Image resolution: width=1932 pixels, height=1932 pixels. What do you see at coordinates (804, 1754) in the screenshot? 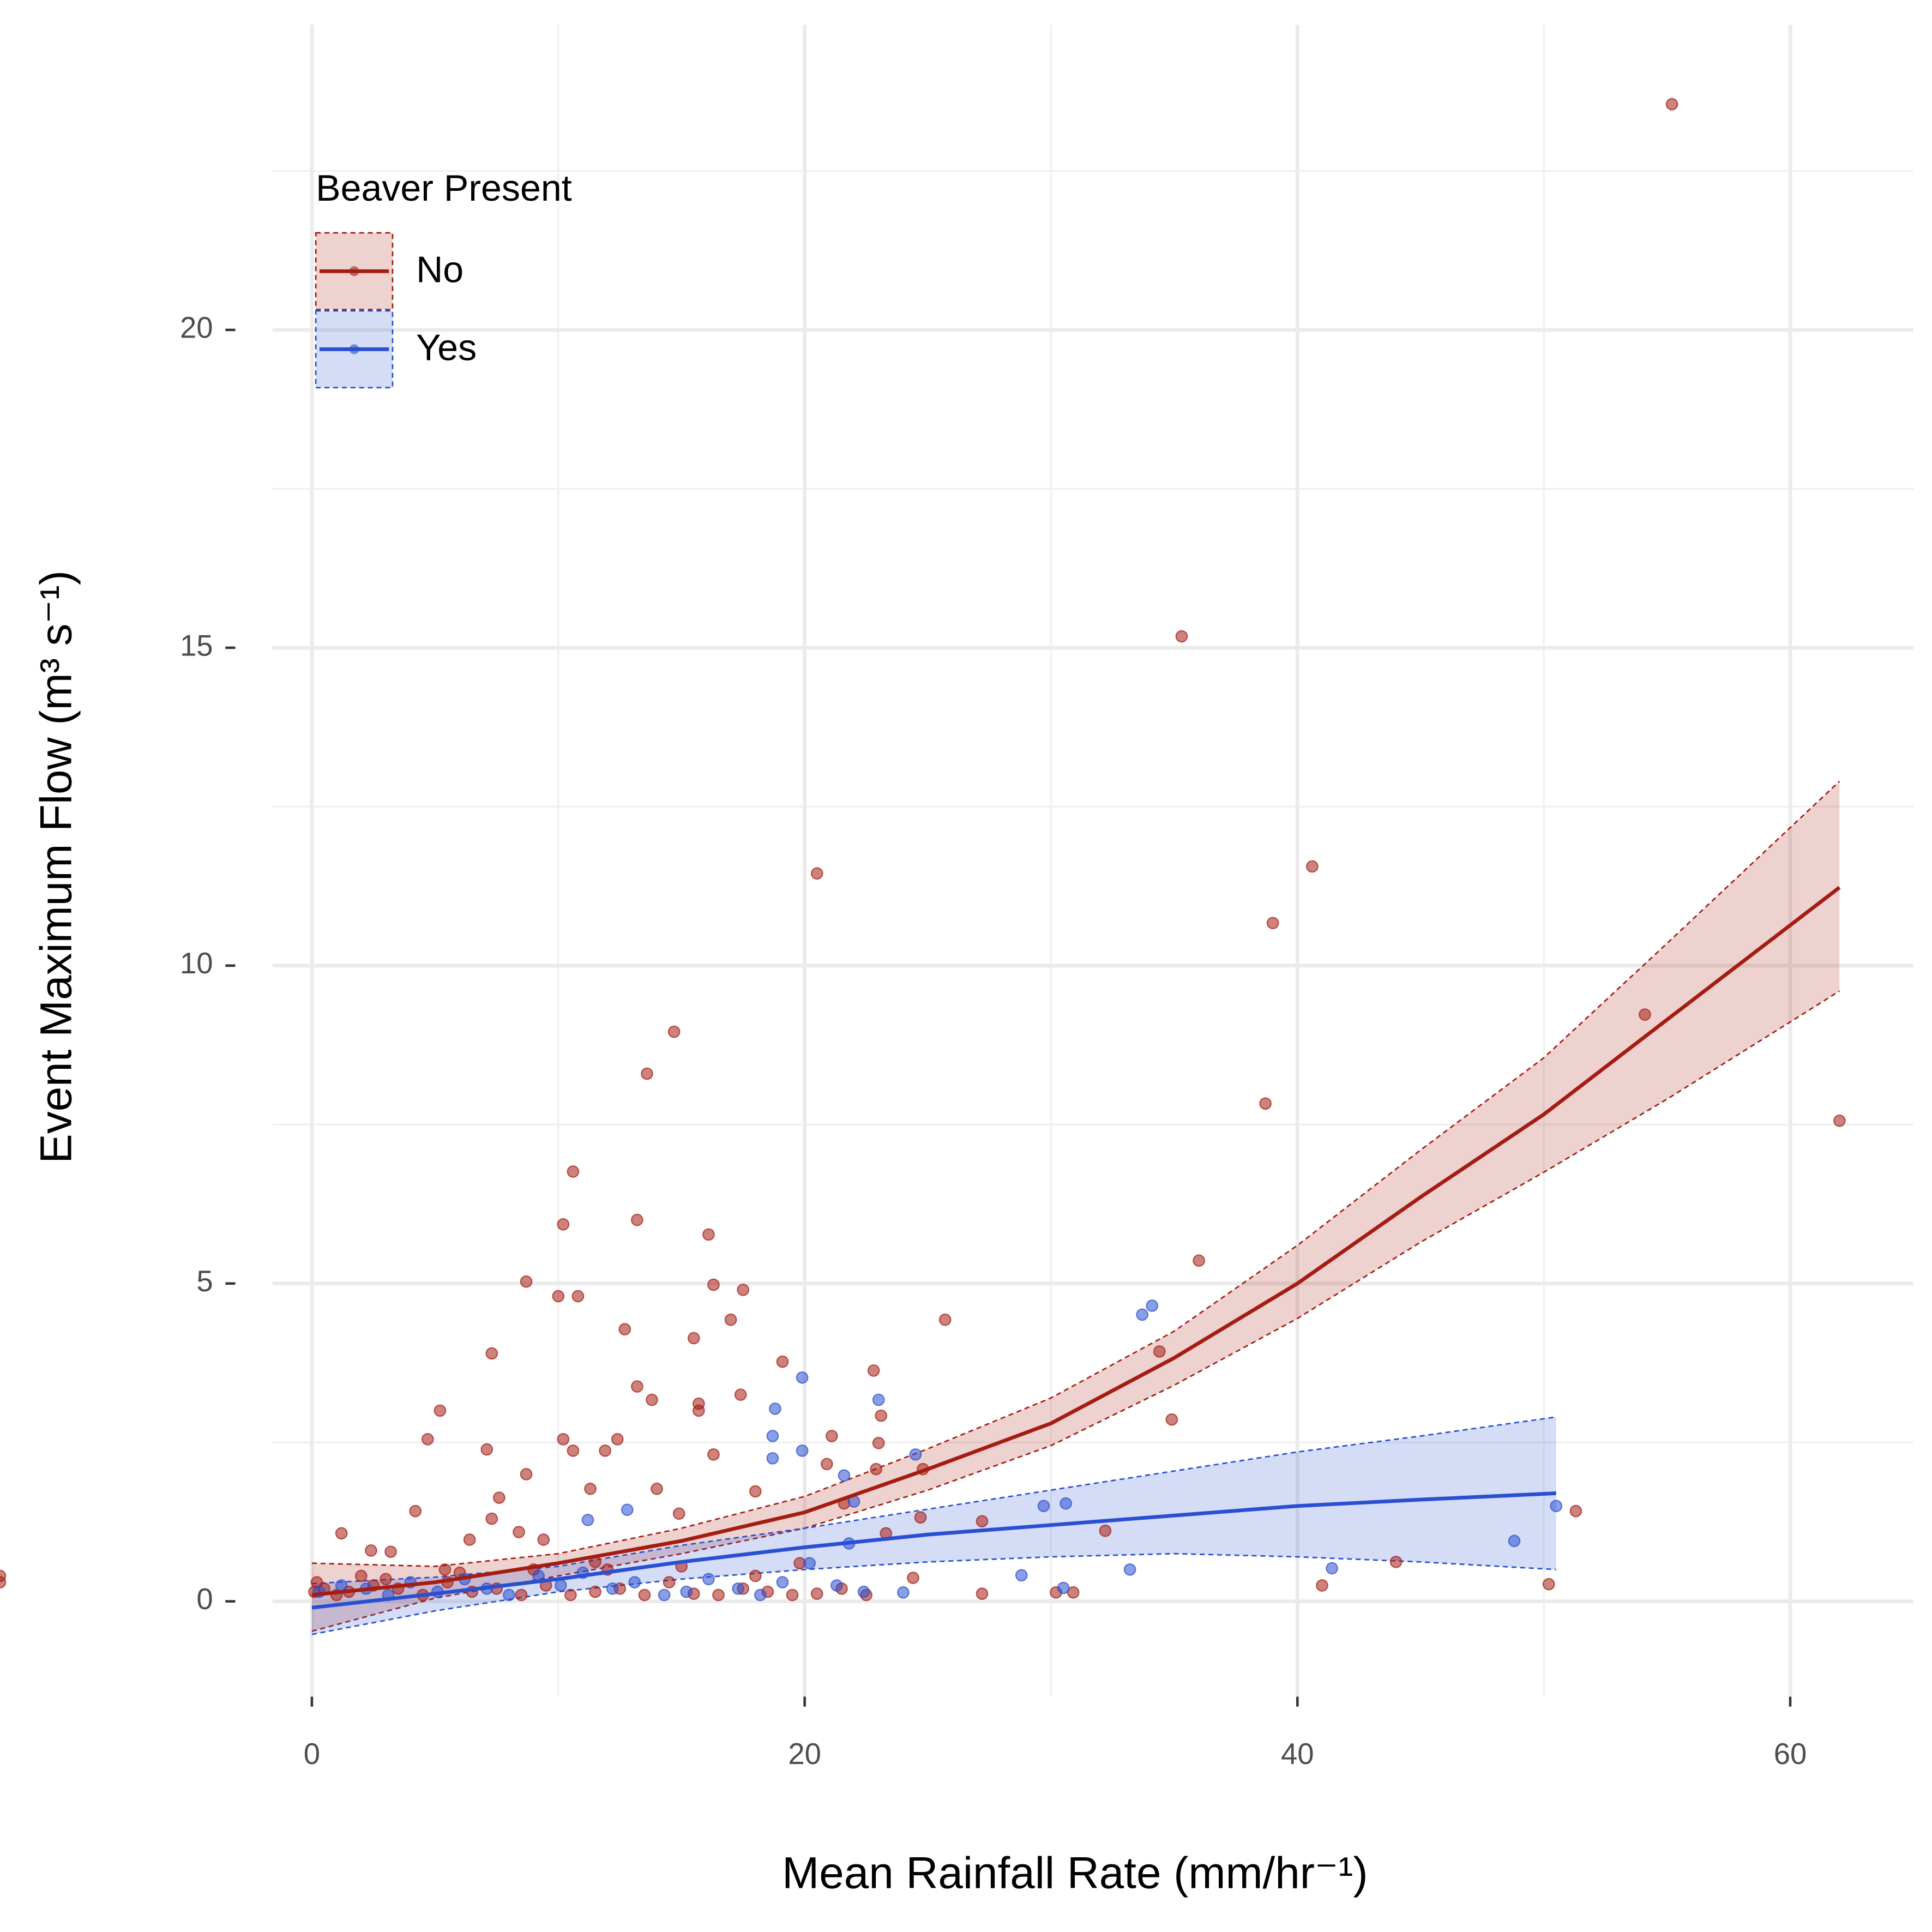
I see `x-tick-label: 20` at bounding box center [804, 1754].